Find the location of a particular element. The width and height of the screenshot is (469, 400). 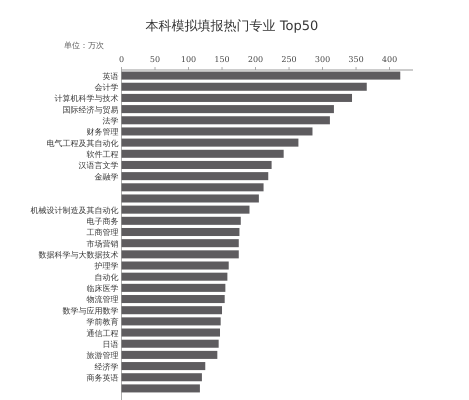

x-axis-title: 单位：万次 is located at coordinates (84, 45).